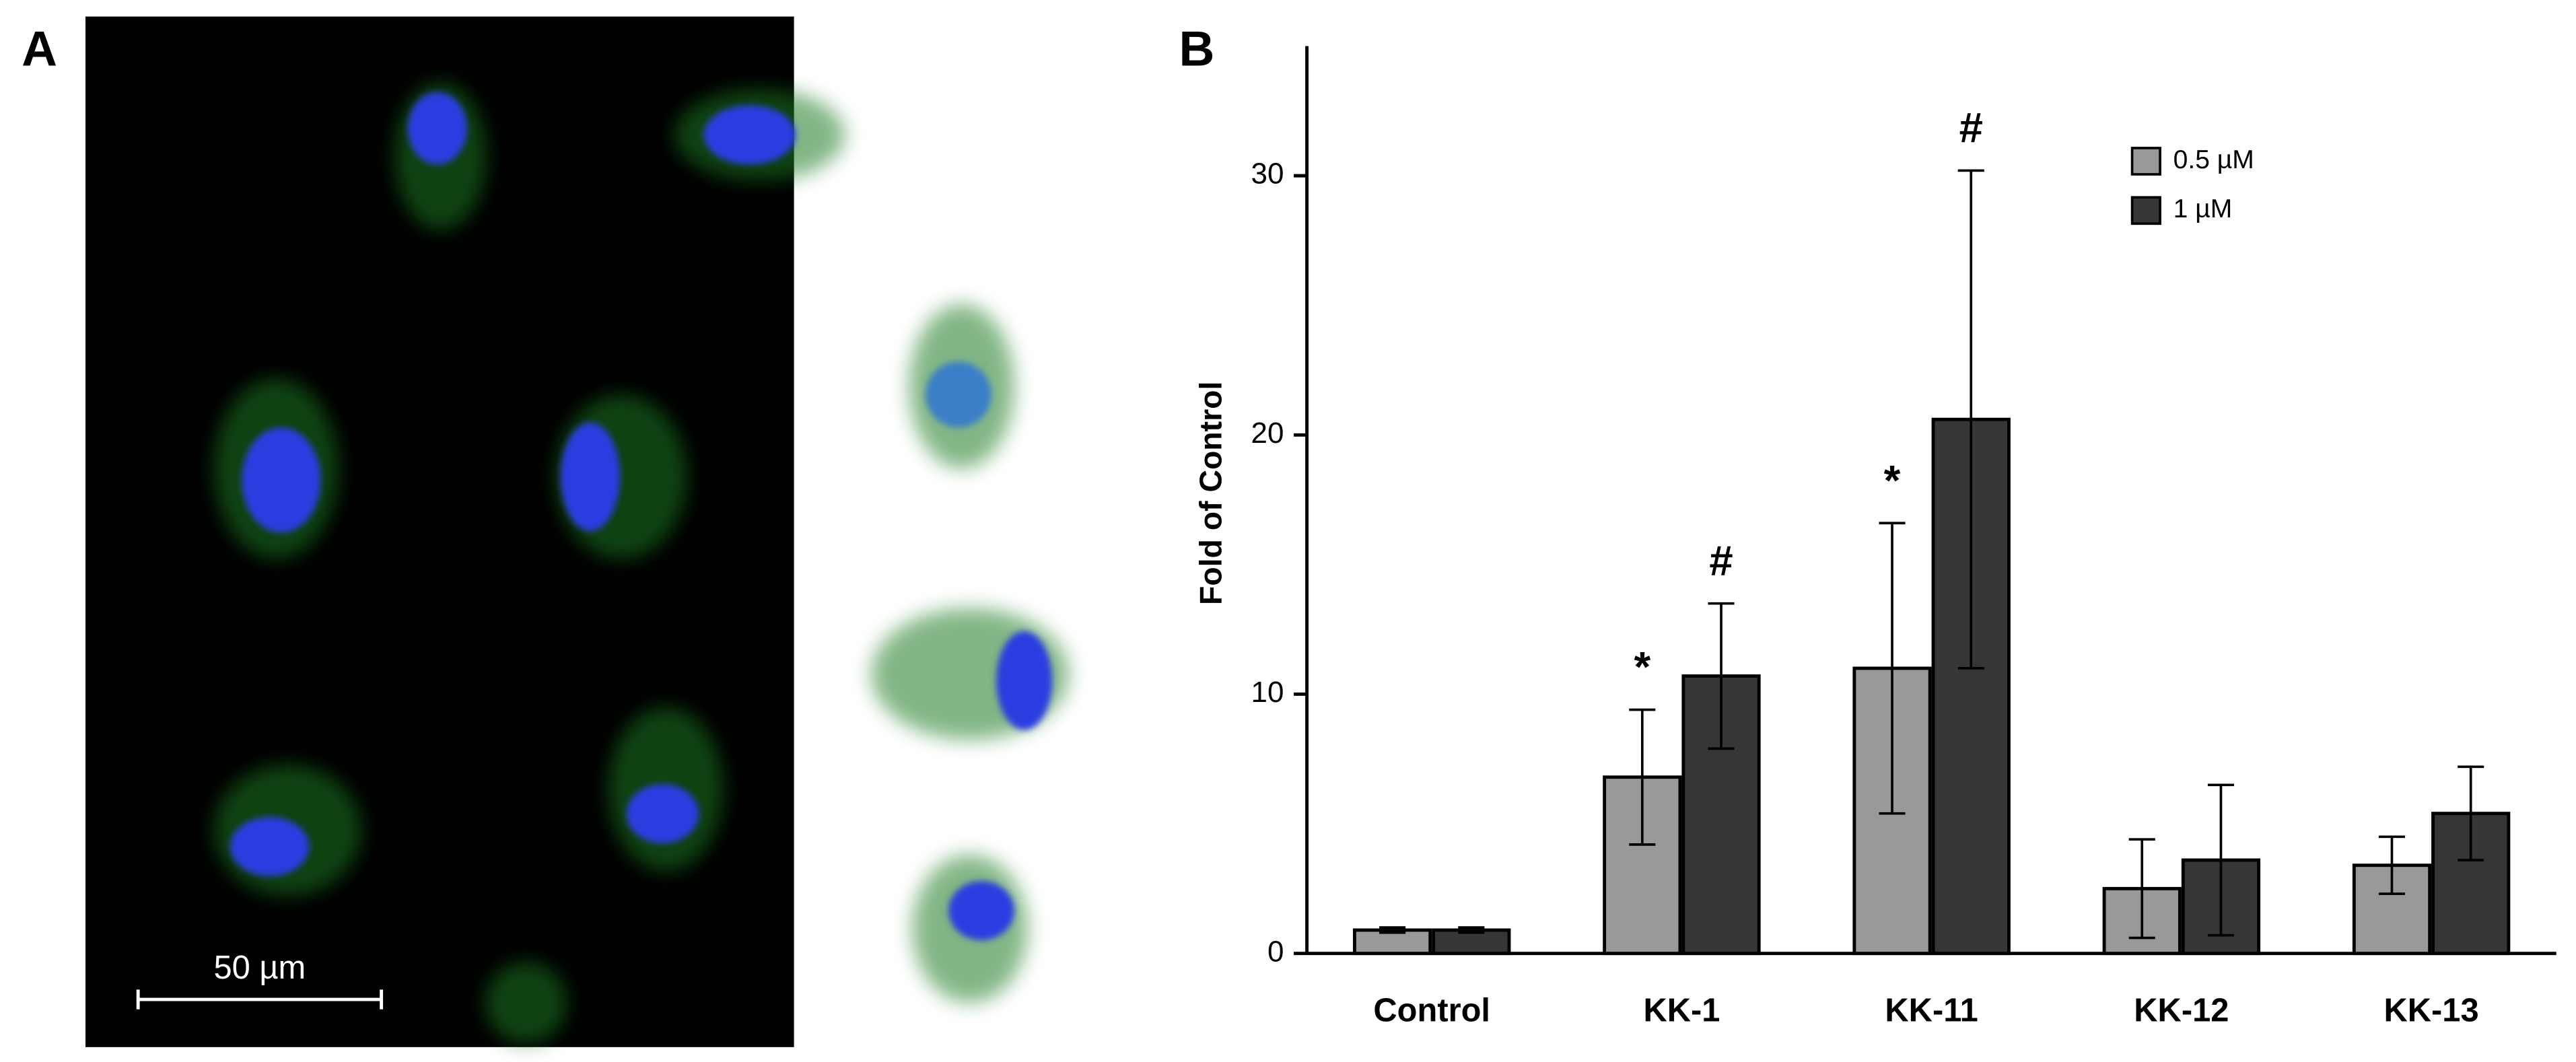  What do you see at coordinates (1431, 1010) in the screenshot?
I see `x-tick-label: Control` at bounding box center [1431, 1010].